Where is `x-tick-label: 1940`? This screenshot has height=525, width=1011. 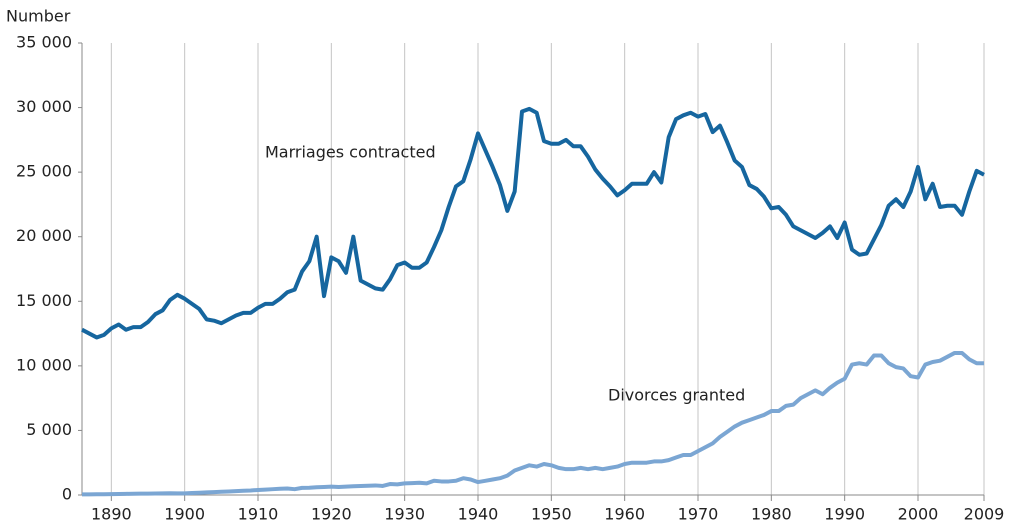
x-tick-label: 1940 is located at coordinates (478, 514).